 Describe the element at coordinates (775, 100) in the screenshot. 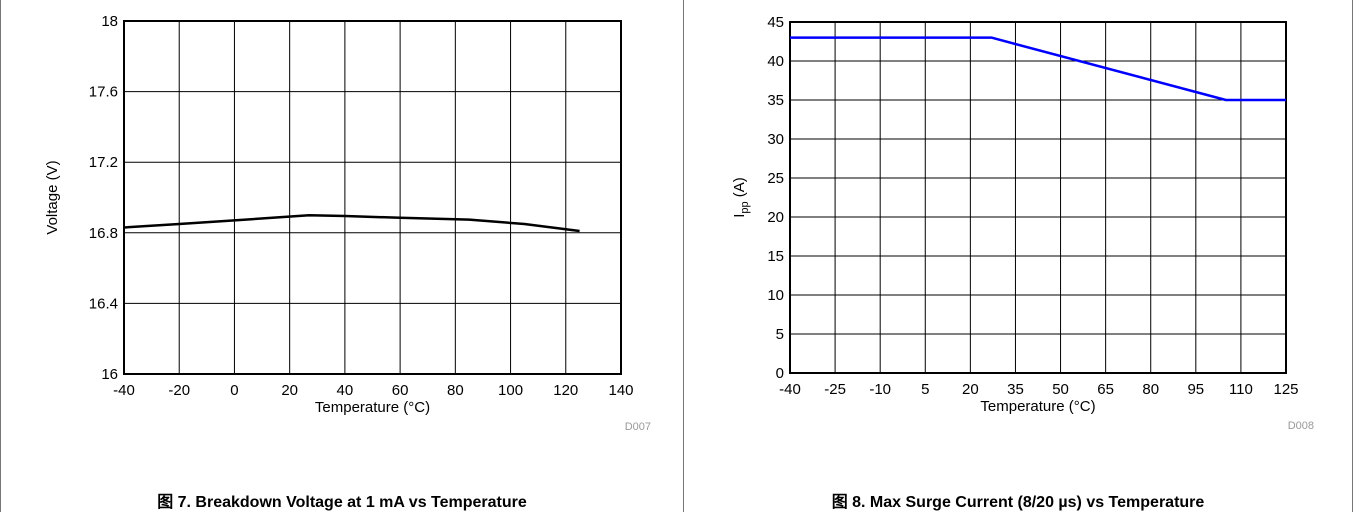

I see `y-tick-label: 35` at that location.